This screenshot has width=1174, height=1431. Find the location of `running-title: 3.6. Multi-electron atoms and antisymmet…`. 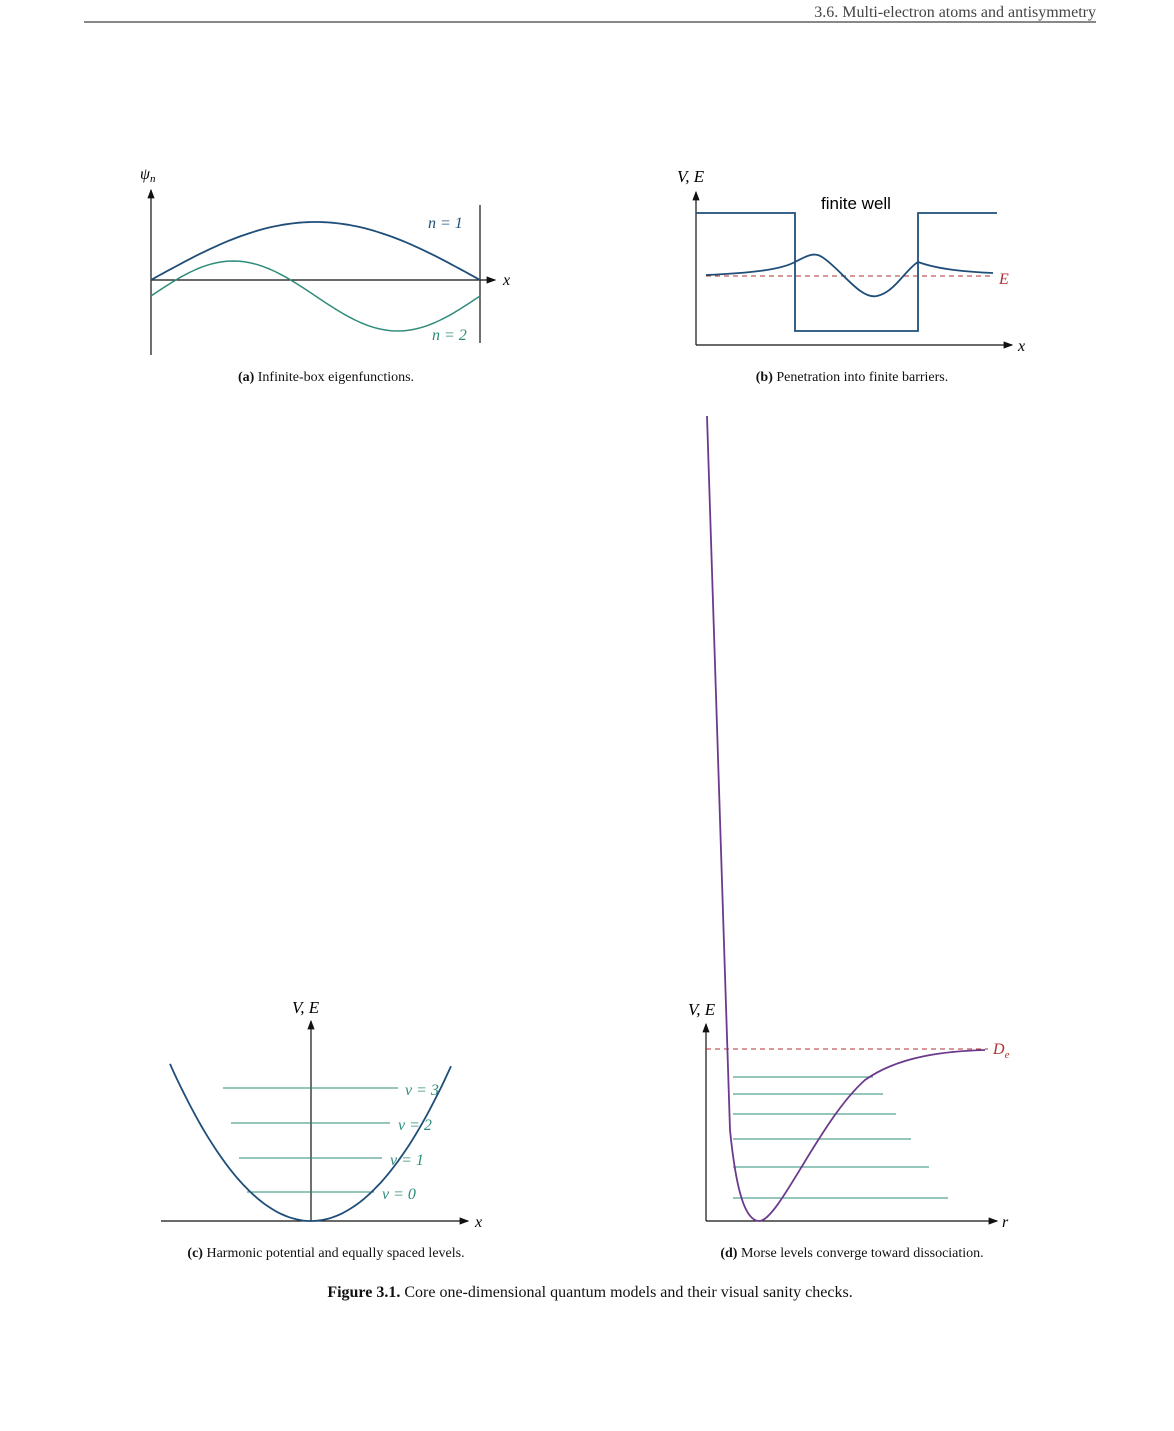

running-title: 3.6. Multi-electron atoms and antisymmet… is located at coordinates (955, 12).